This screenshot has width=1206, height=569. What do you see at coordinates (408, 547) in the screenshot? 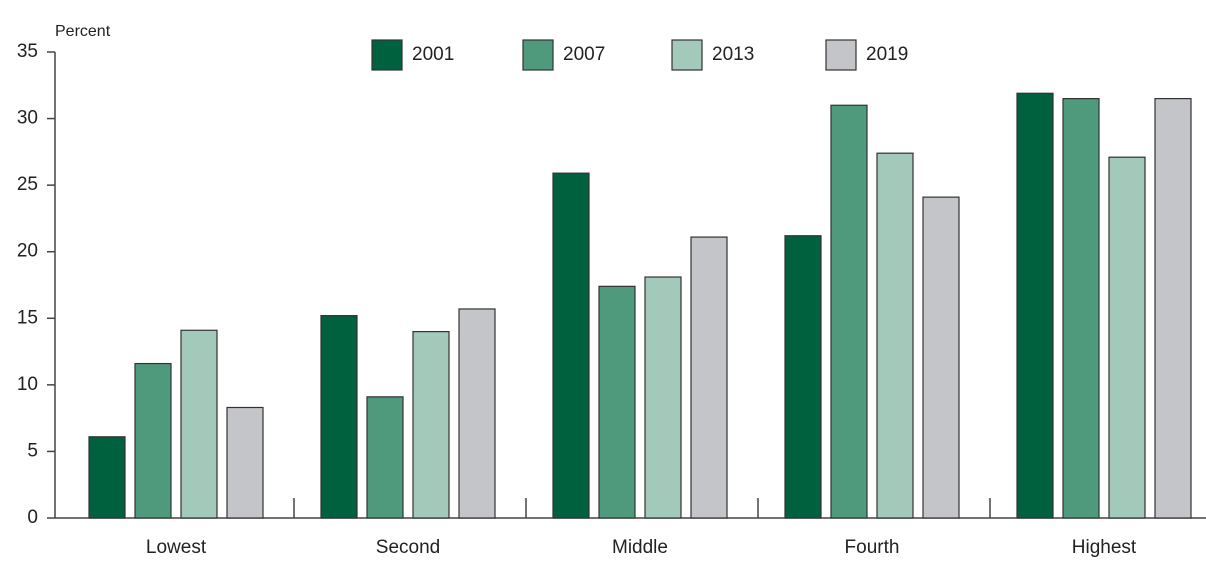
I see `x-tick-label: Second` at bounding box center [408, 547].